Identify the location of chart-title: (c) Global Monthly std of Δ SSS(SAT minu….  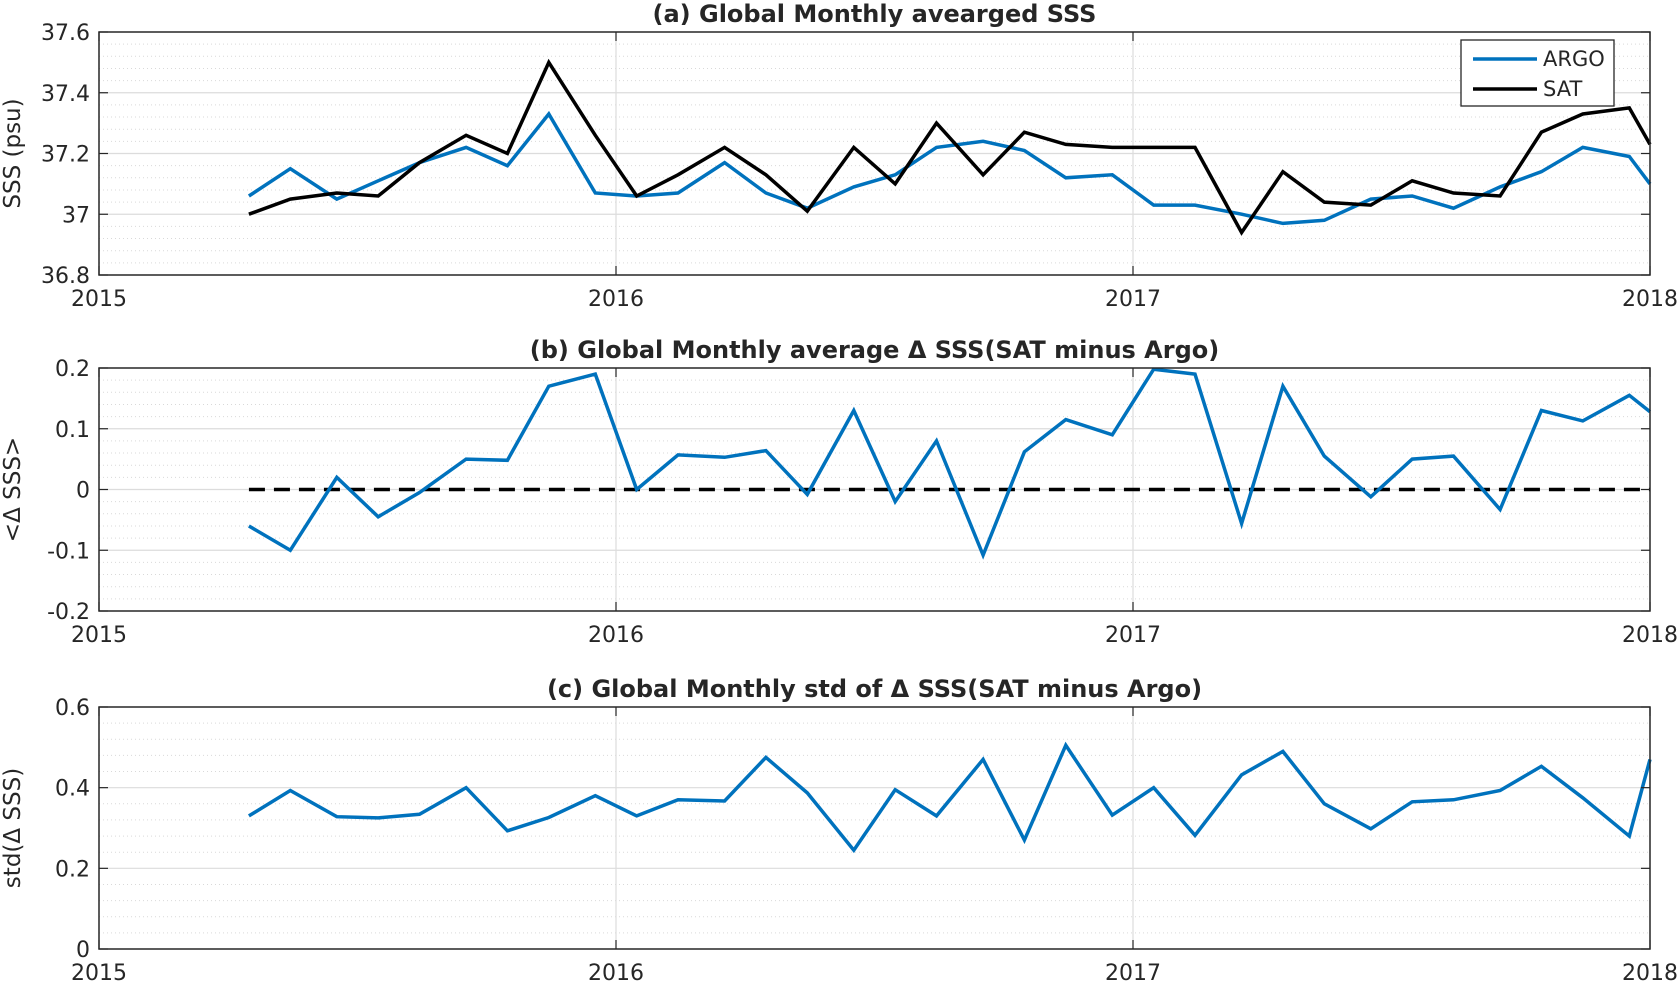
(874, 689).